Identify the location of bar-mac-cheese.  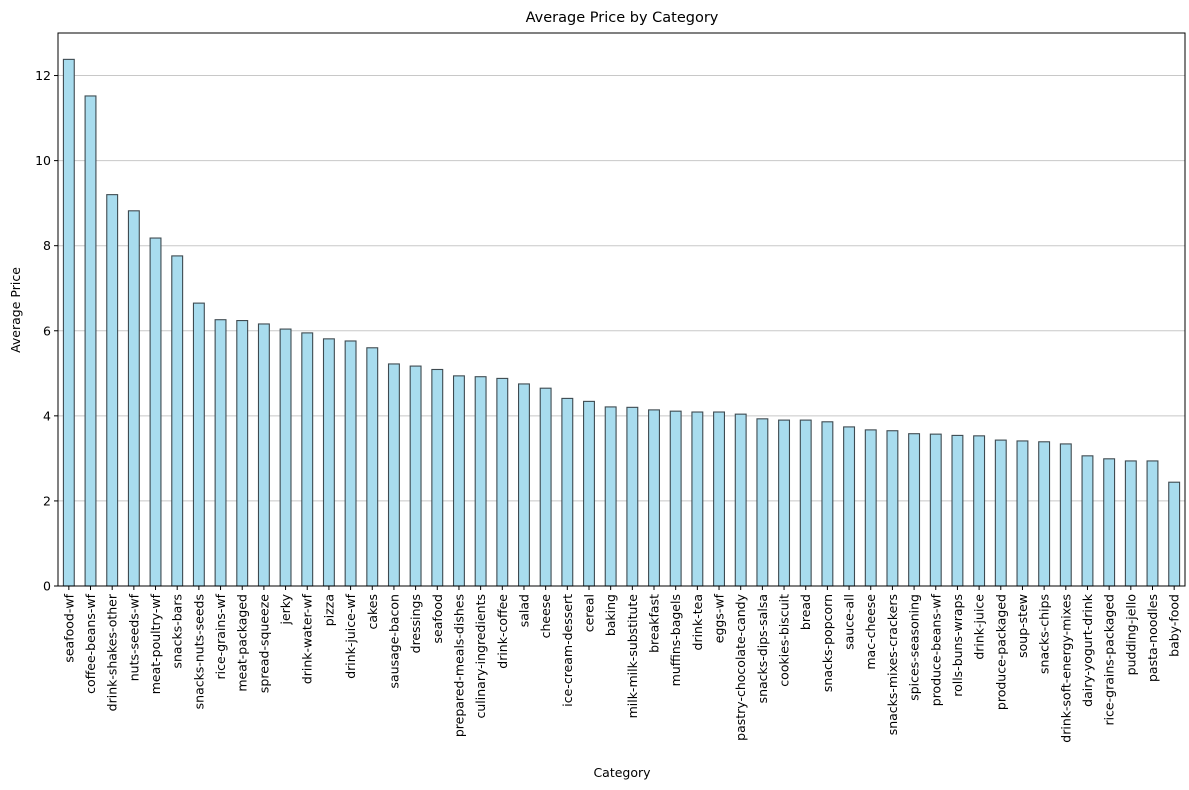
(870, 508).